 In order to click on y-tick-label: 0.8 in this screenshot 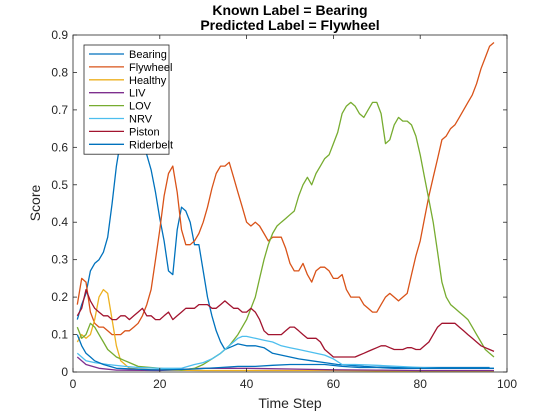, I will do `click(59, 72)`.